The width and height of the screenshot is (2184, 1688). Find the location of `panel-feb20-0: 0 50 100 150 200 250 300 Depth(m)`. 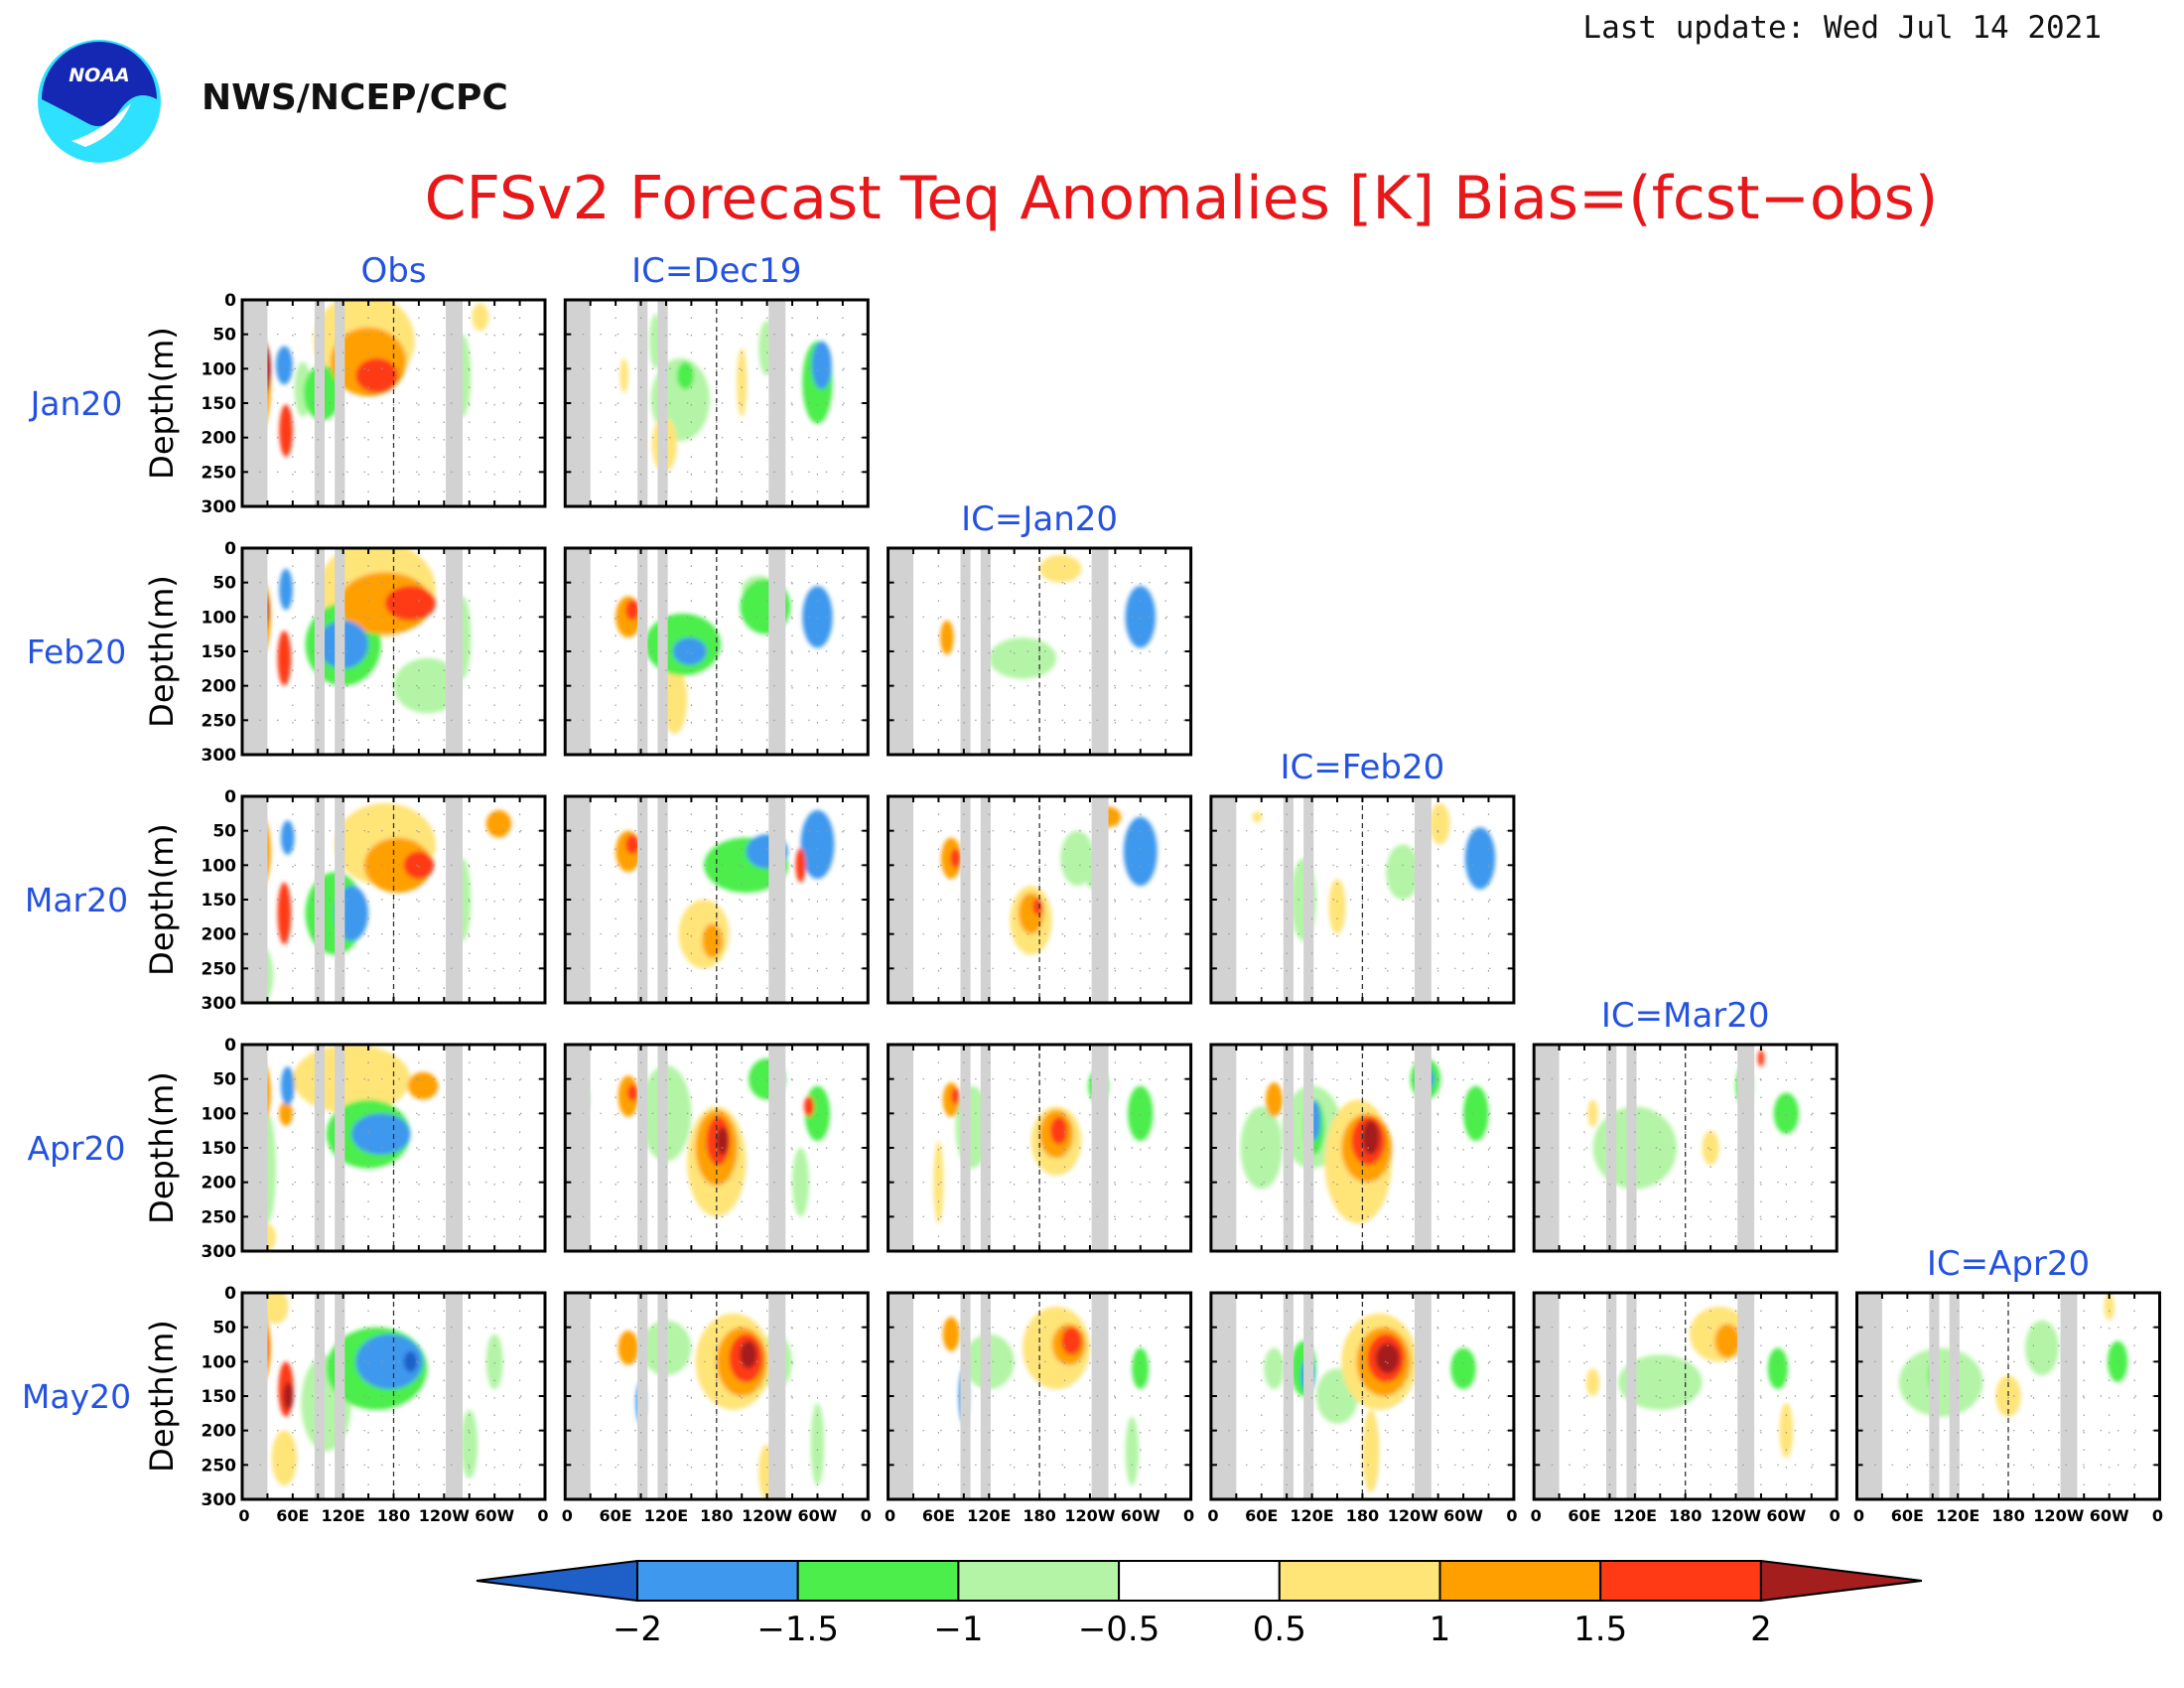

panel-feb20-0: 0 50 100 150 200 250 300 Depth(m) is located at coordinates (345, 652).